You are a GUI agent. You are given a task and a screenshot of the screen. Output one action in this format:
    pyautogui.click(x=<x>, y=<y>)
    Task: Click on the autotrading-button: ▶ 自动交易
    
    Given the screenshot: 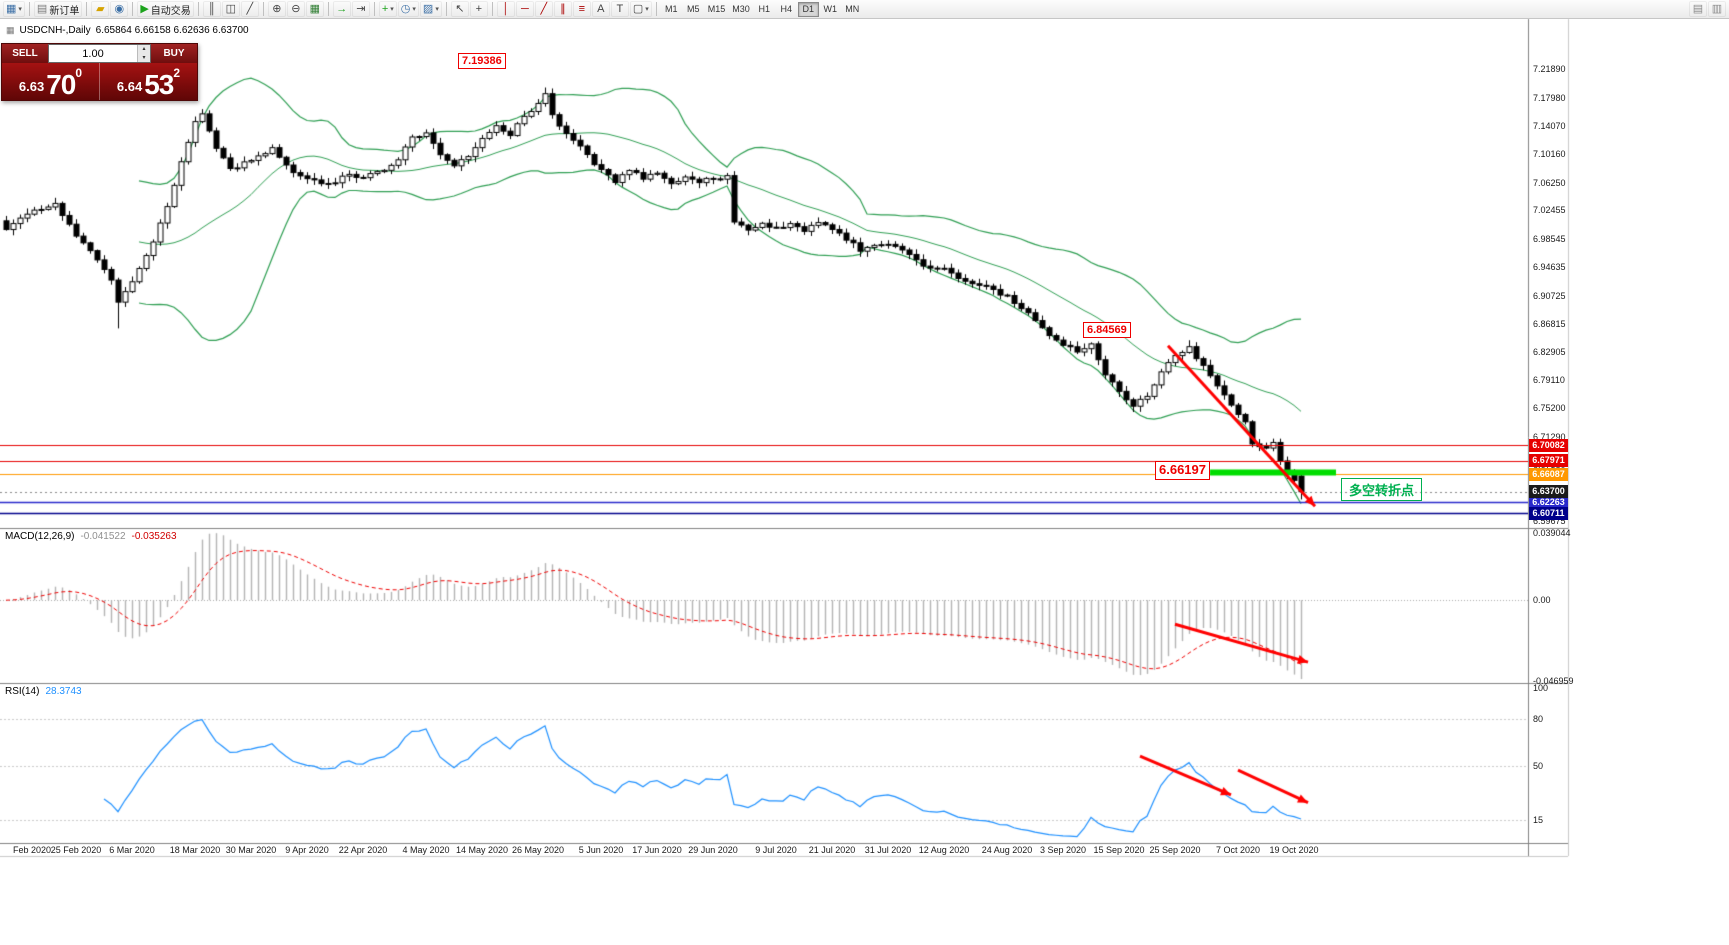 What is the action you would take?
    pyautogui.click(x=165, y=9)
    